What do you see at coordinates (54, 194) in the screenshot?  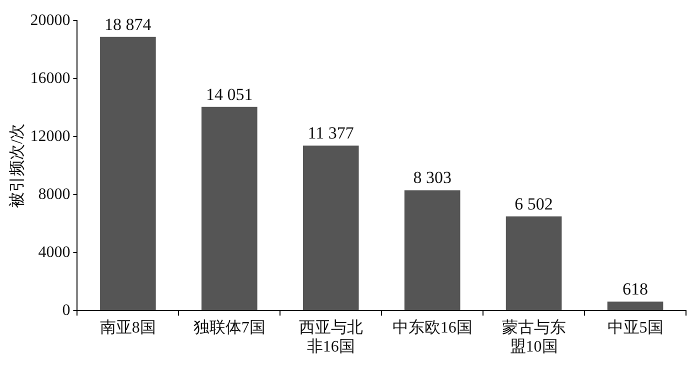 I see `y-tick-label: 8000` at bounding box center [54, 194].